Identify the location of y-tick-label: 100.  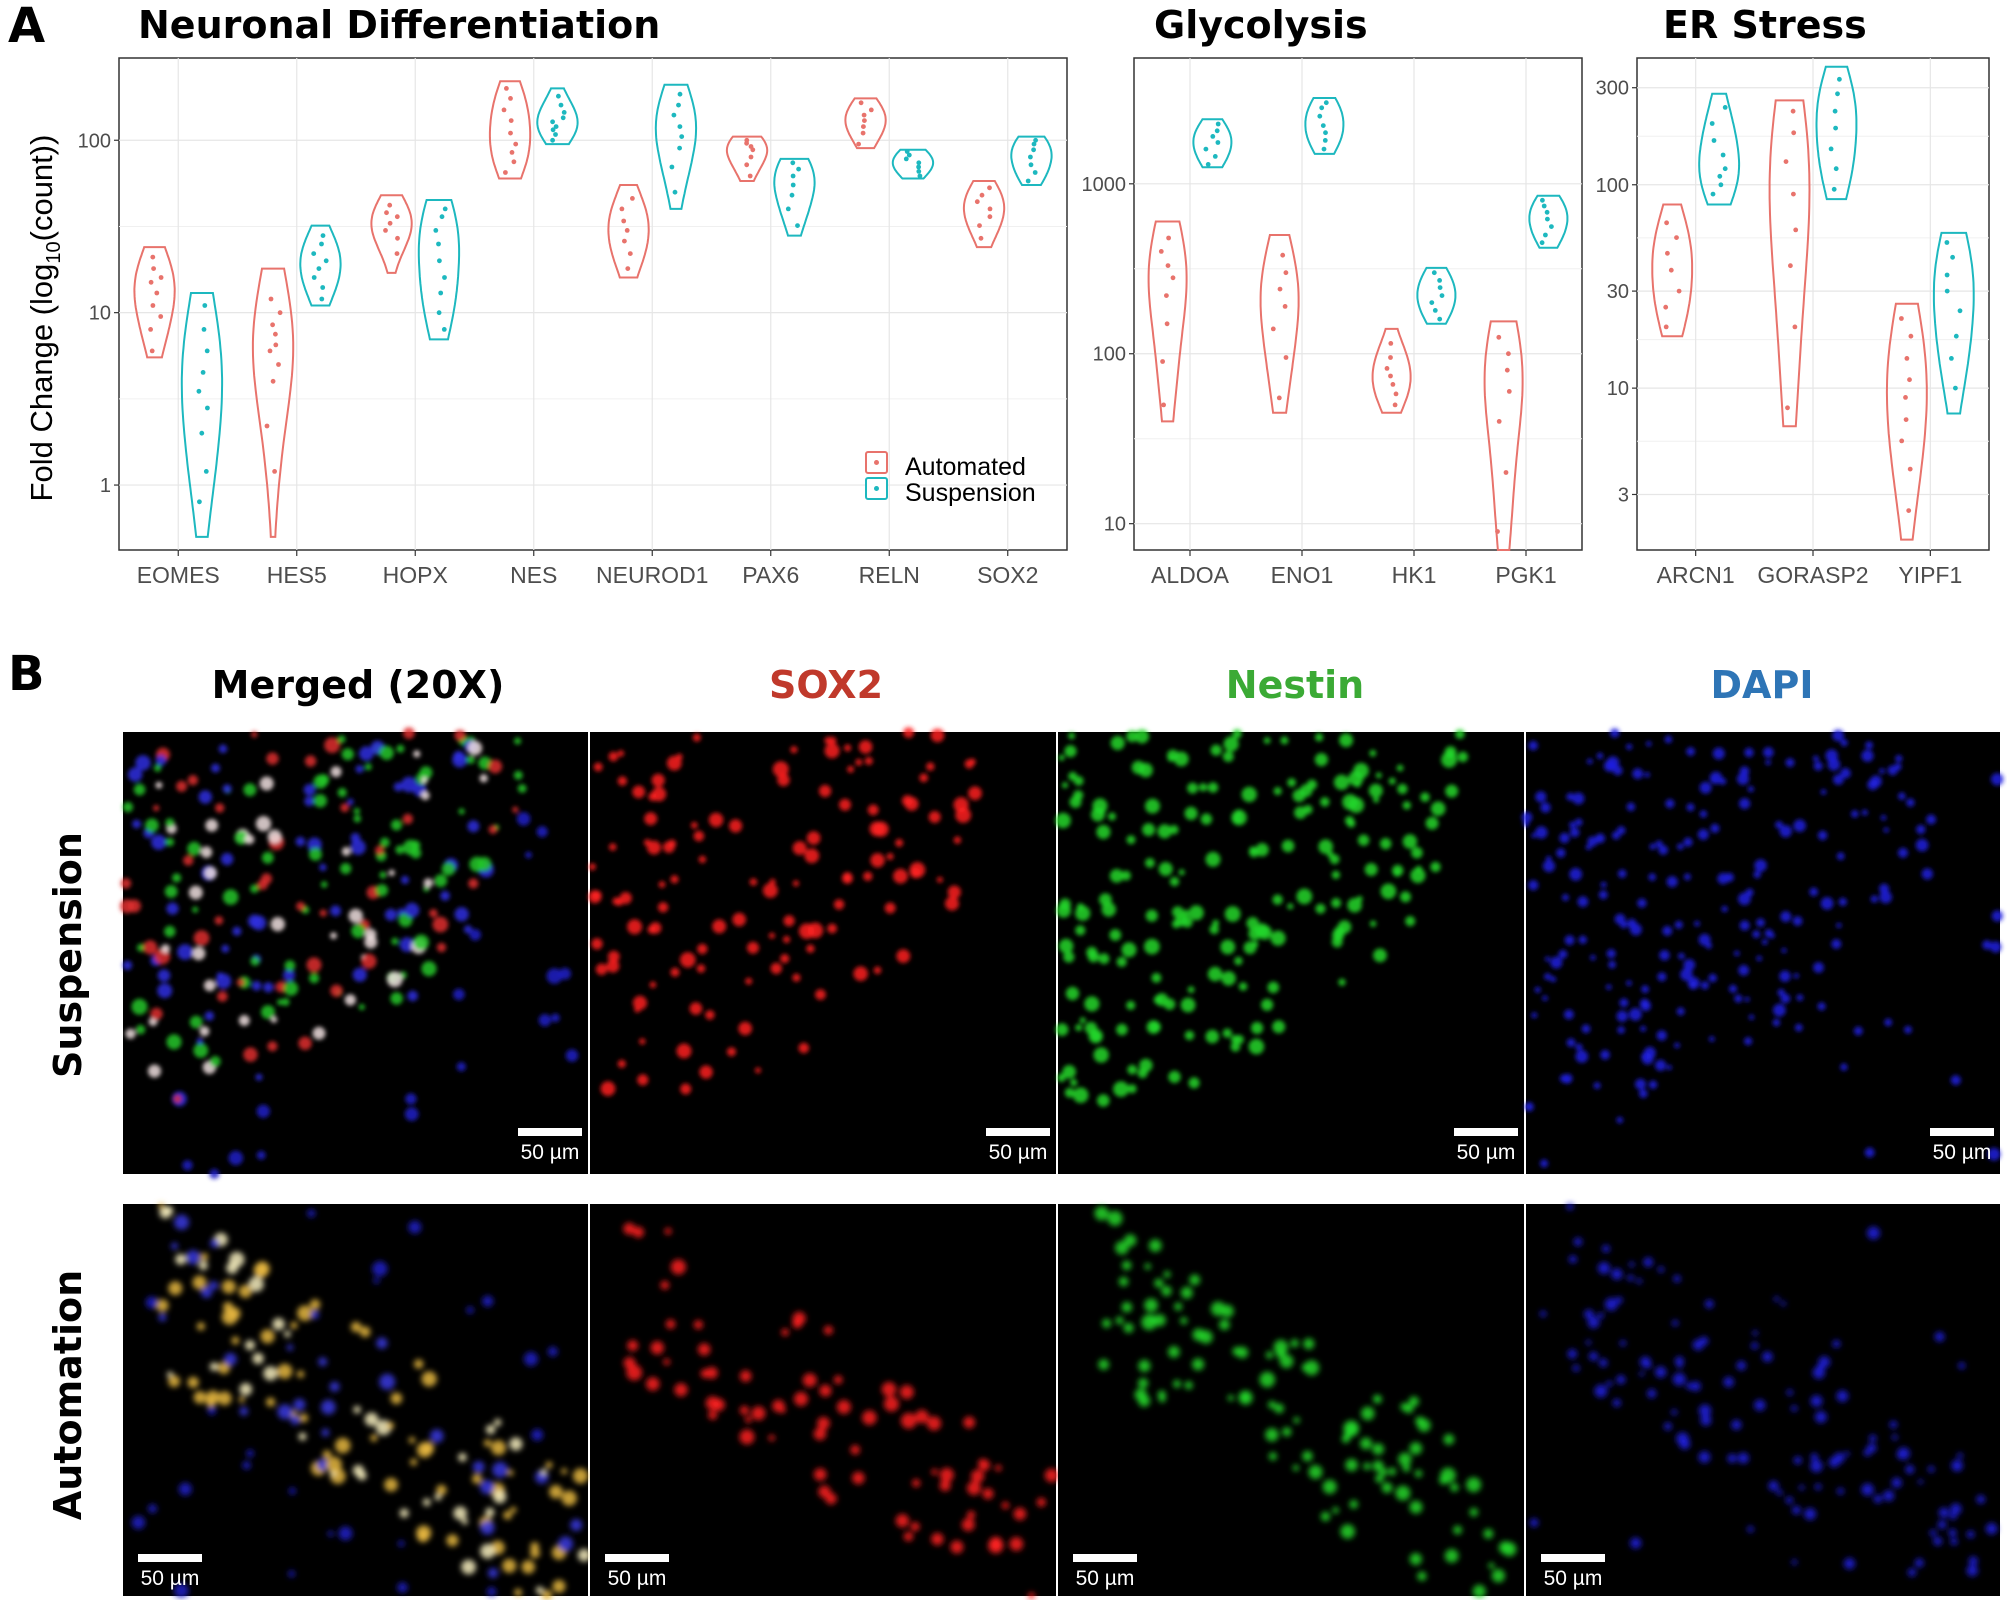
(1612, 186).